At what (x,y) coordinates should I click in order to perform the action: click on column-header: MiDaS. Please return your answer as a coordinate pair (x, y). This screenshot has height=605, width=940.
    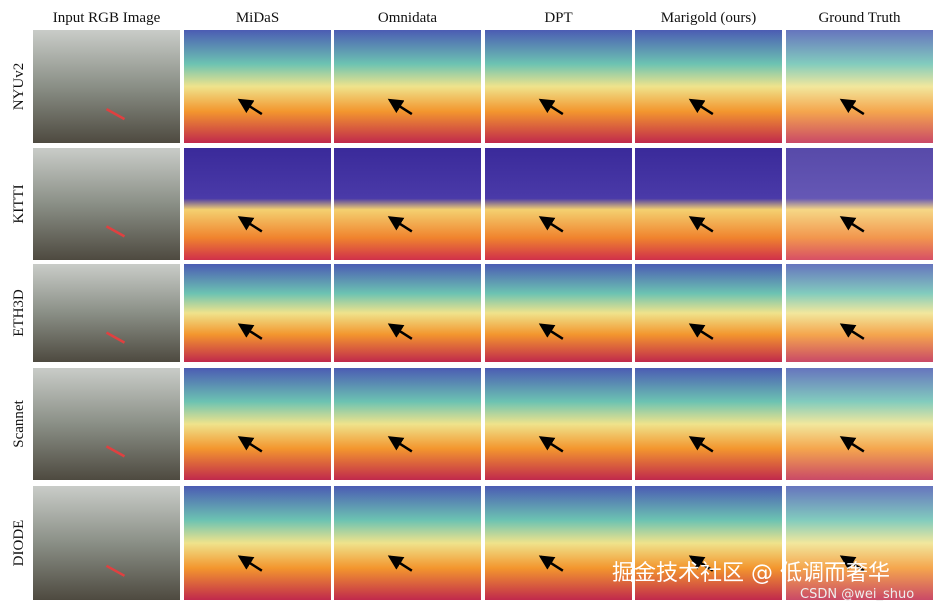
    Looking at the image, I should click on (257, 18).